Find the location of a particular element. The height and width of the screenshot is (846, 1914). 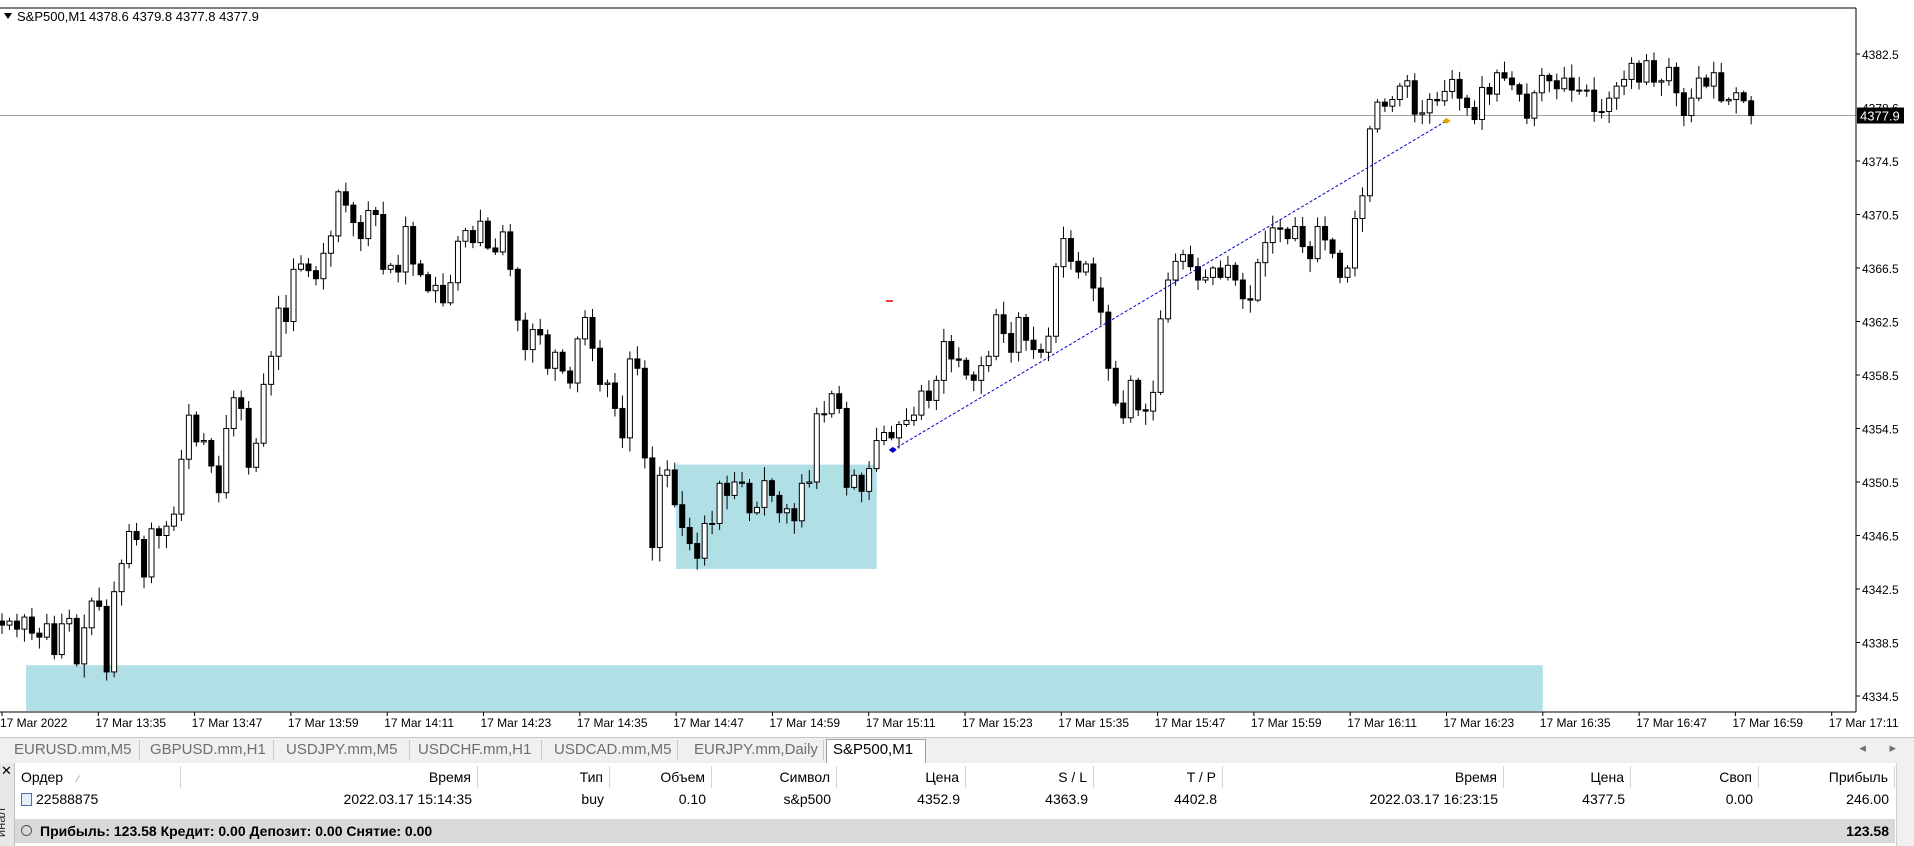

terminal-scrollbar is located at coordinates (1905, 804).